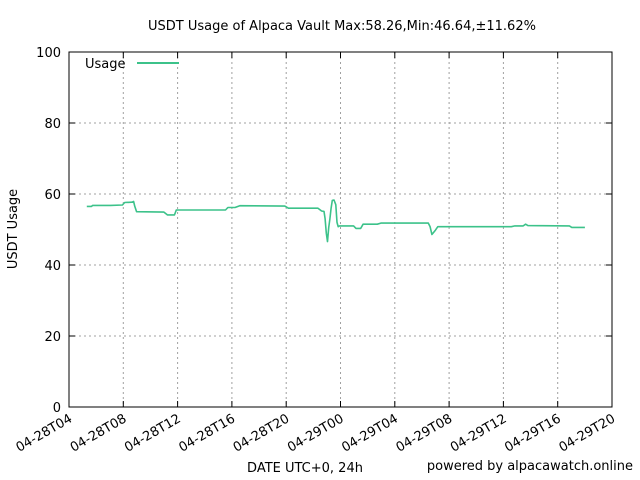 This screenshot has height=480, width=640. What do you see at coordinates (52, 124) in the screenshot?
I see `y-tick-label: 80` at bounding box center [52, 124].